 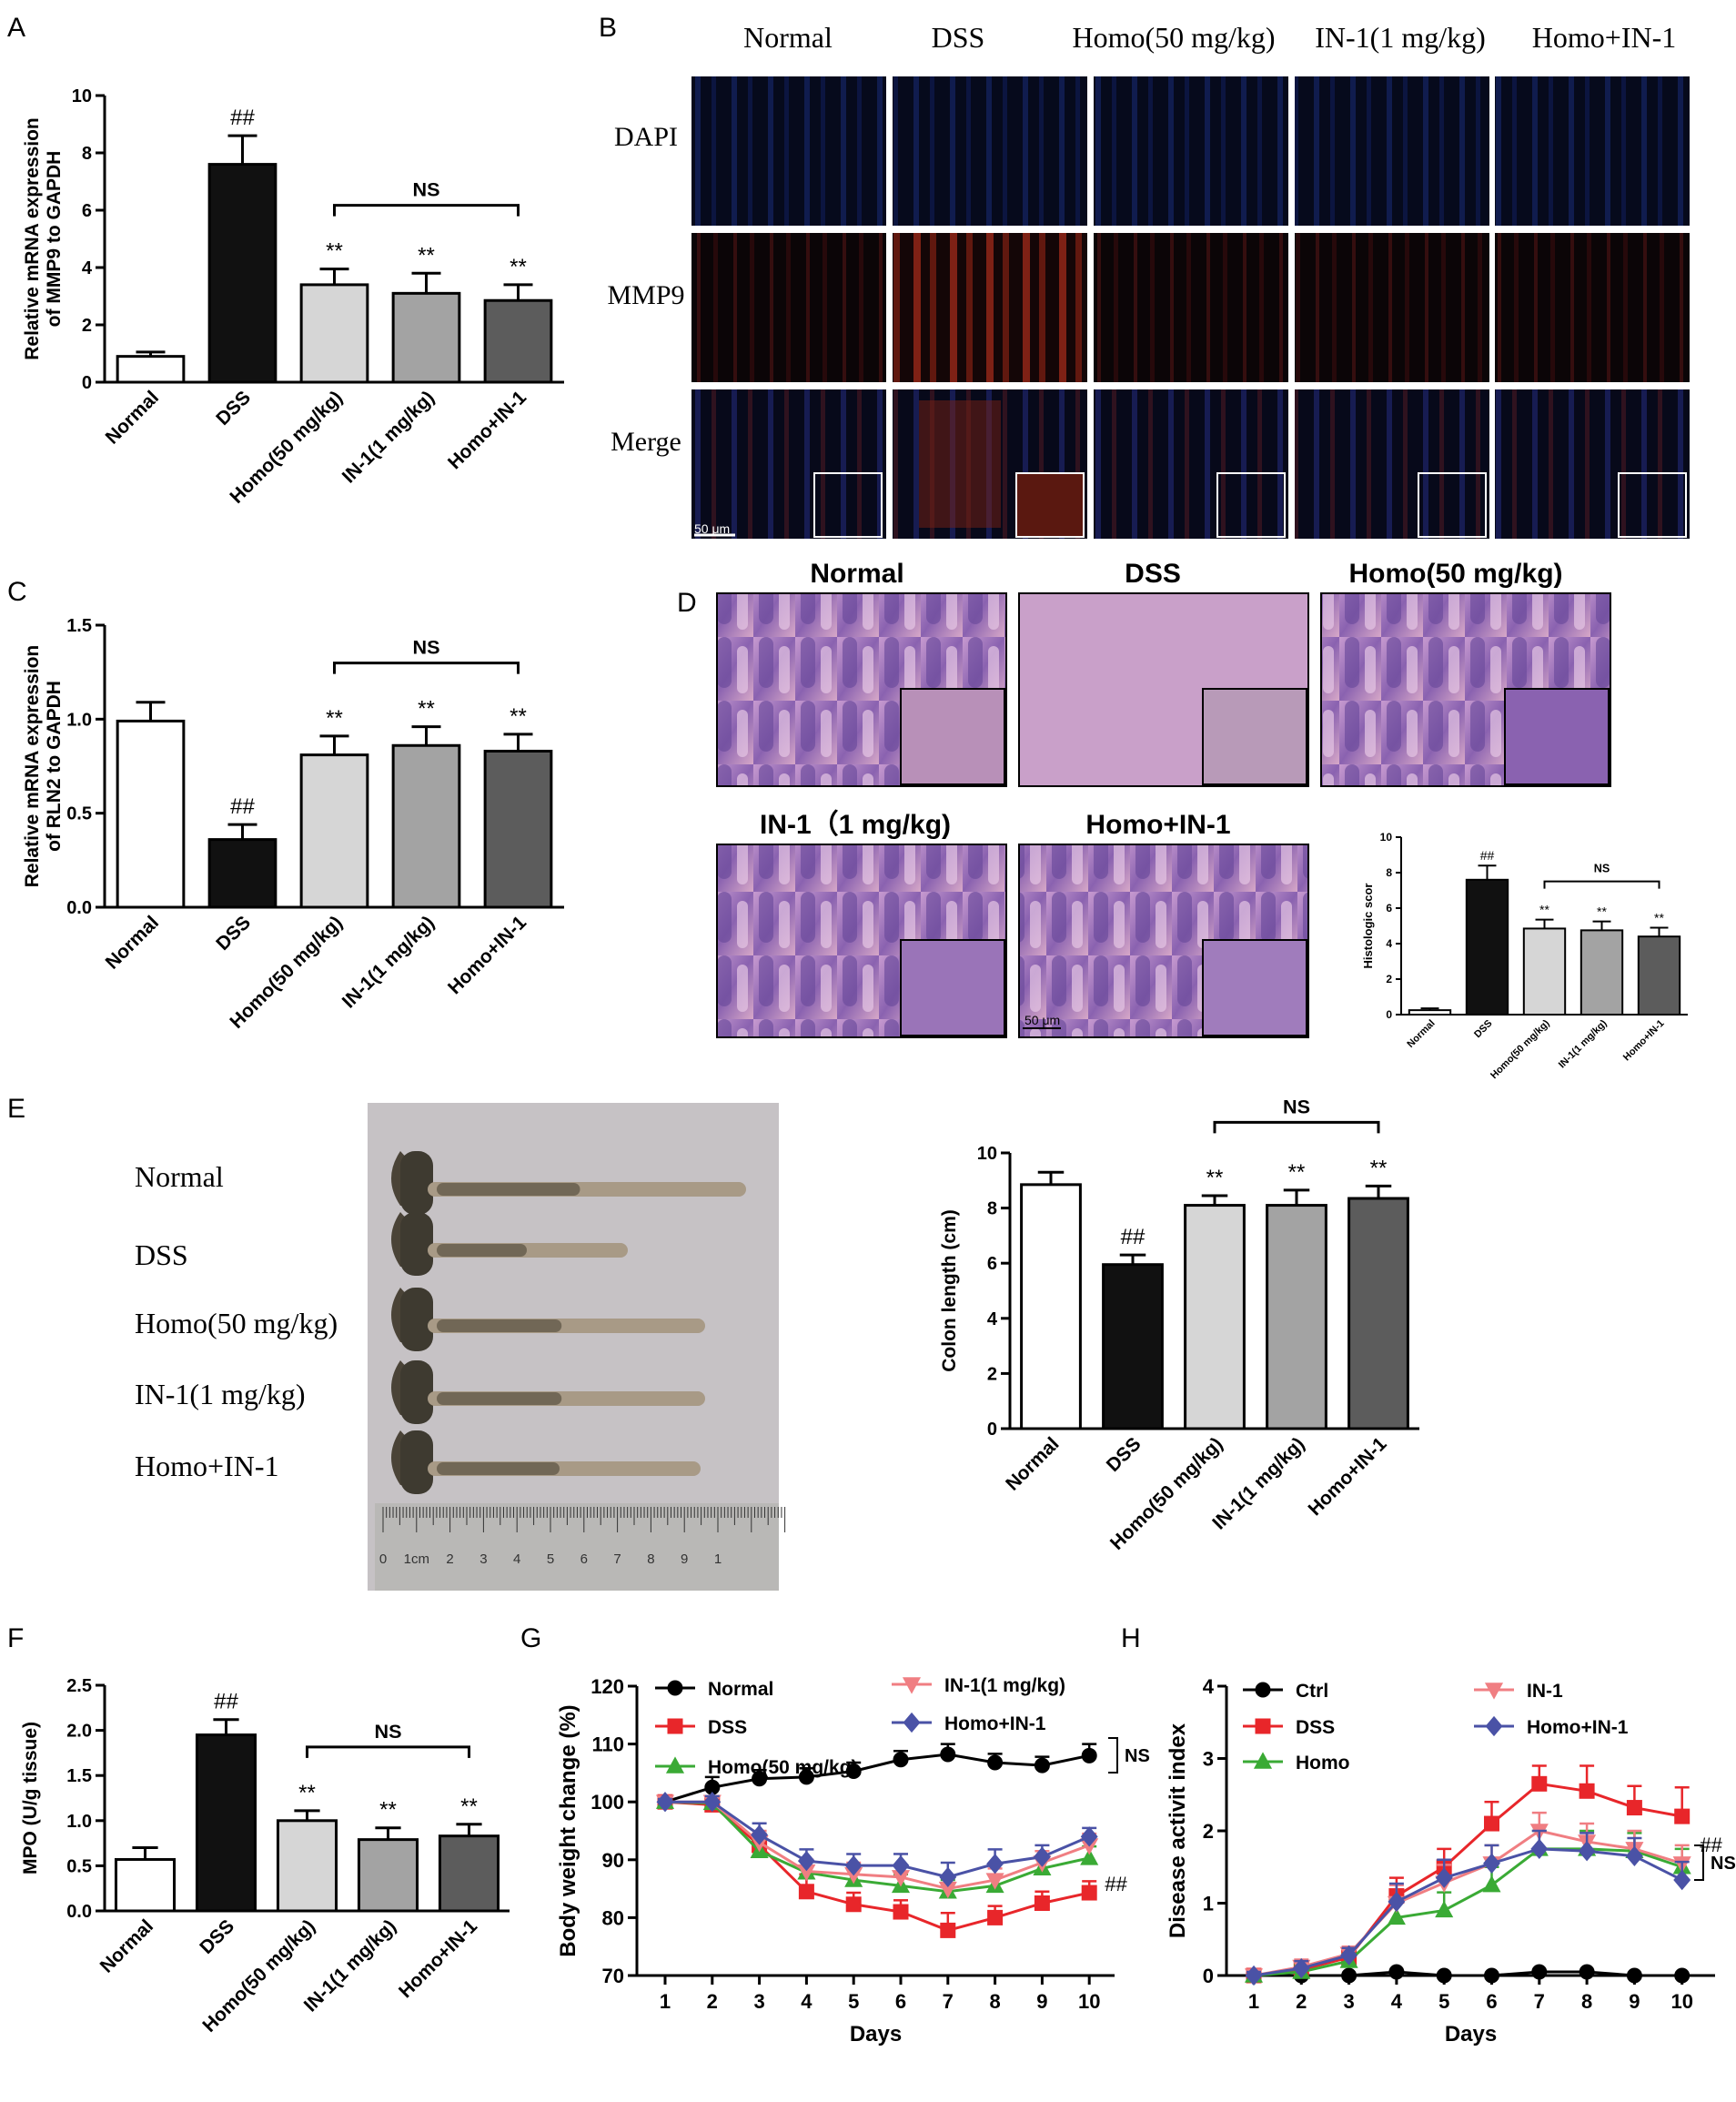 What do you see at coordinates (712, 528) in the screenshot?
I see `scale-bar-label: 50 μm` at bounding box center [712, 528].